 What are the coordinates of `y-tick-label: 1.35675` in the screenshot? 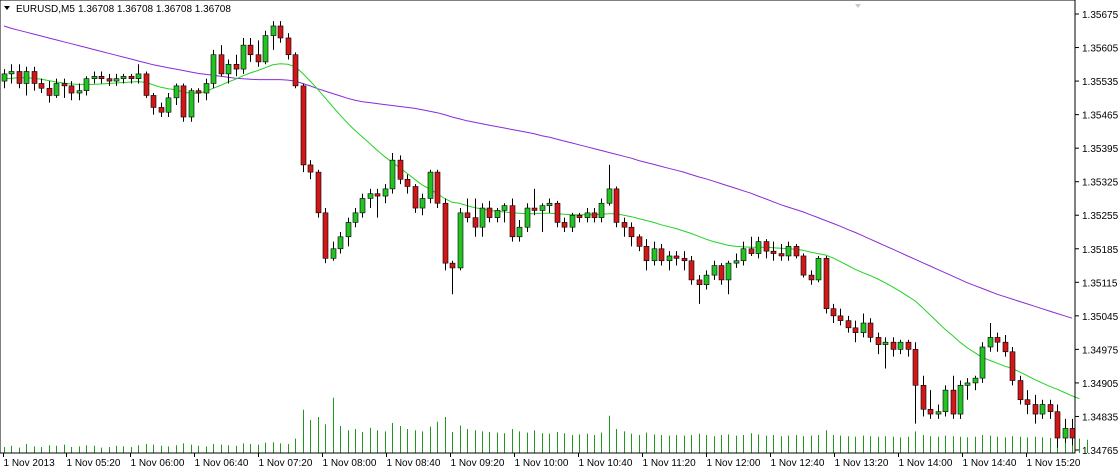 It's located at (1100, 15).